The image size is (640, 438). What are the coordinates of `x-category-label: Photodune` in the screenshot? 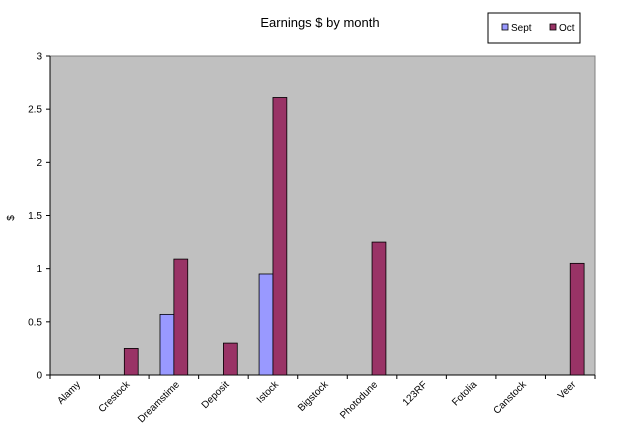 It's located at (359, 400).